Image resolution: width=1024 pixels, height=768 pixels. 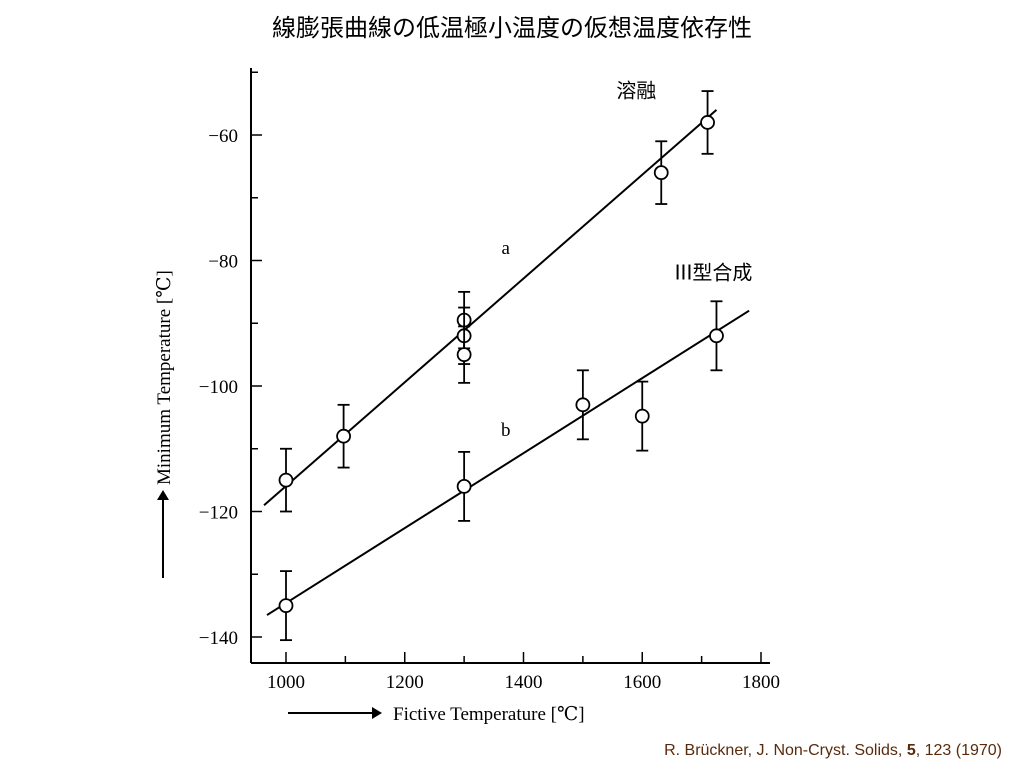 What do you see at coordinates (958, 750) in the screenshot?
I see `citation-pages: , 123 (1970)` at bounding box center [958, 750].